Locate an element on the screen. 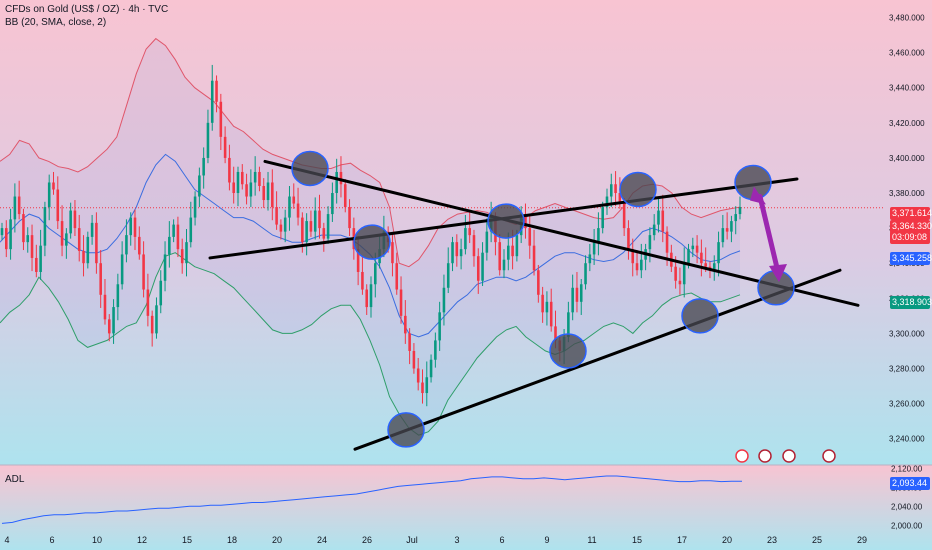 This screenshot has width=932, height=550. projection-arrow-shaft is located at coordinates (769, 234).